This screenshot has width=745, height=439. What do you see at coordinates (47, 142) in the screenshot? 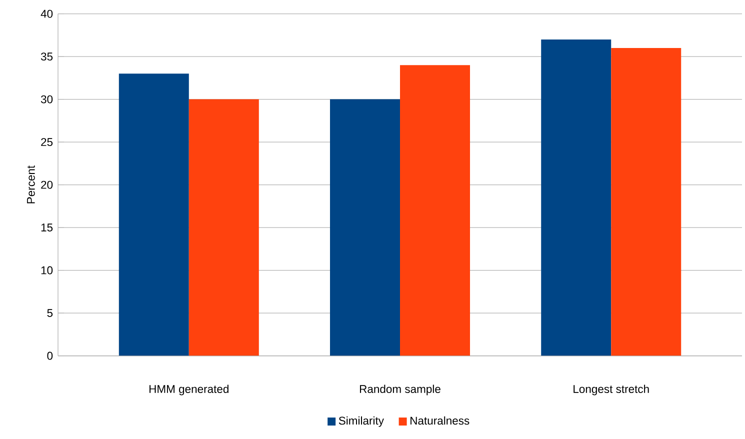
I see `y-tick-label: 25` at bounding box center [47, 142].